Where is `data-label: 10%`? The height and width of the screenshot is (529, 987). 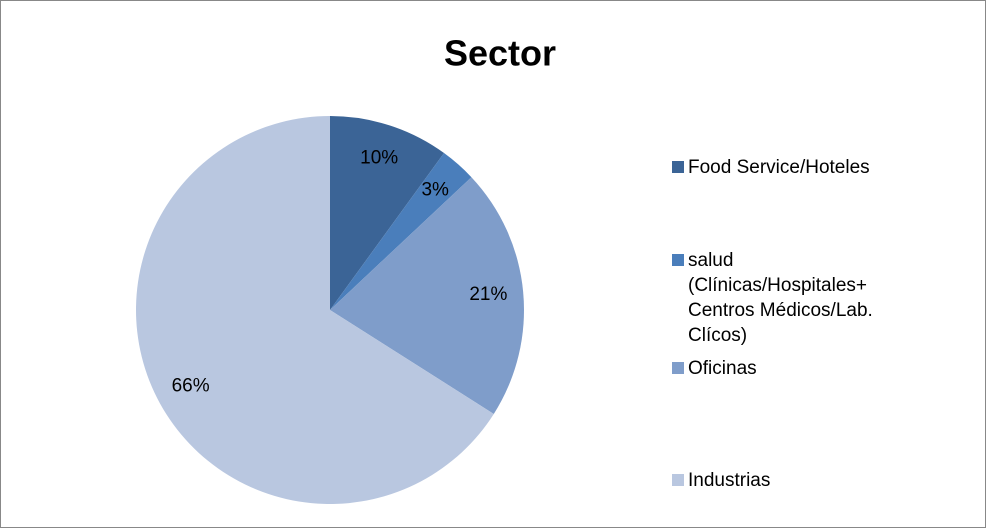 data-label: 10% is located at coordinates (379, 158).